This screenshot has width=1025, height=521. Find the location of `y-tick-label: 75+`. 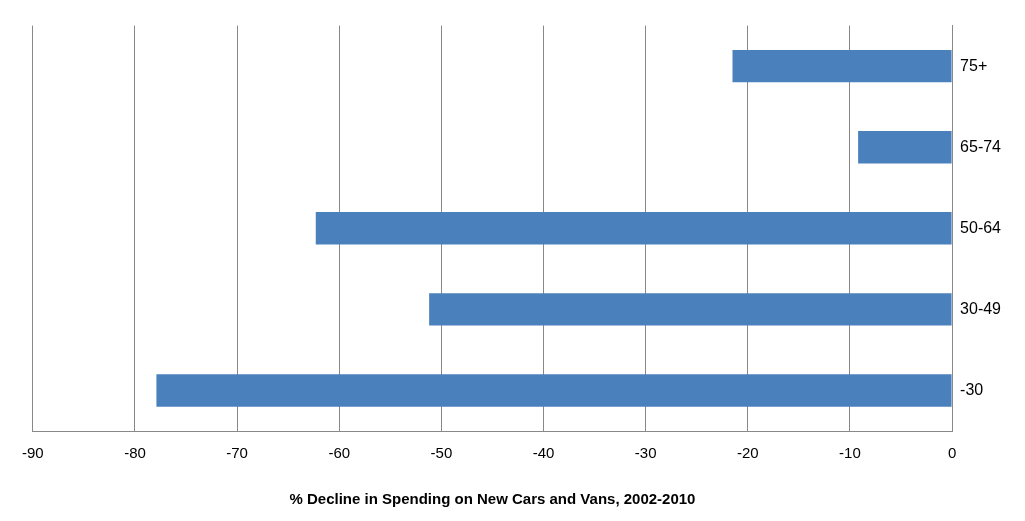

y-tick-label: 75+ is located at coordinates (974, 65).